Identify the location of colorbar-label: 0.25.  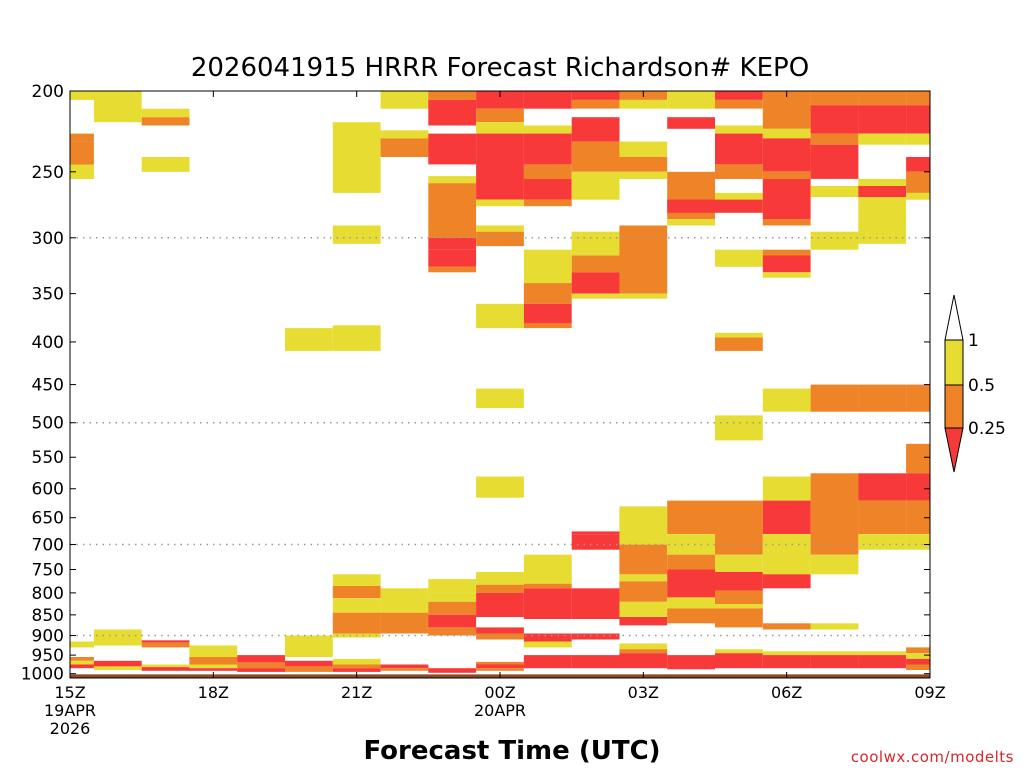
(987, 429).